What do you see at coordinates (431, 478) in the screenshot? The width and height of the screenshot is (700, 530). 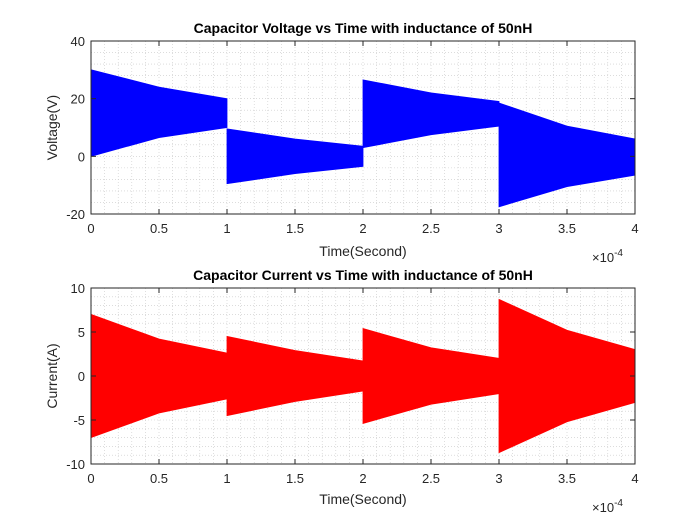 I see `current-x-tick-label: 2.5` at bounding box center [431, 478].